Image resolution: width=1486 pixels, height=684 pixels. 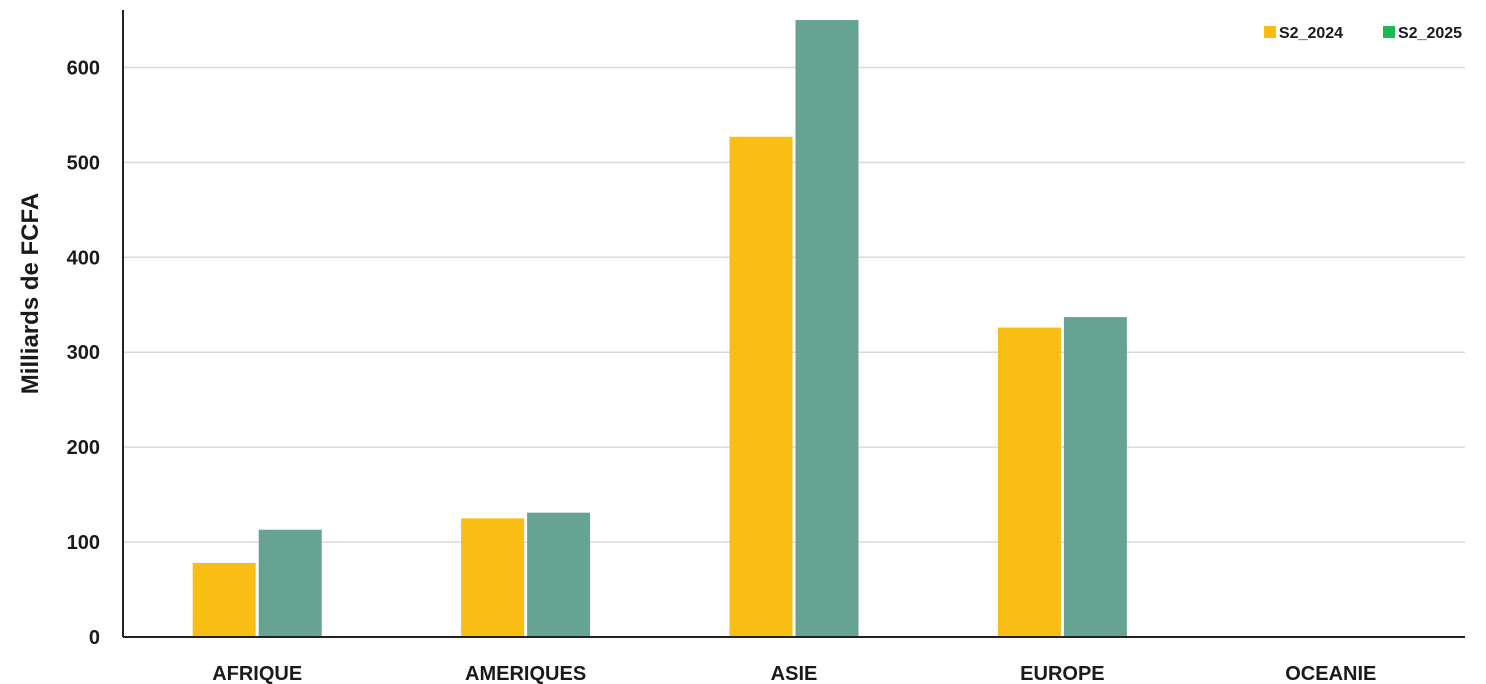 I want to click on y-tick-label: 0, so click(x=94, y=638).